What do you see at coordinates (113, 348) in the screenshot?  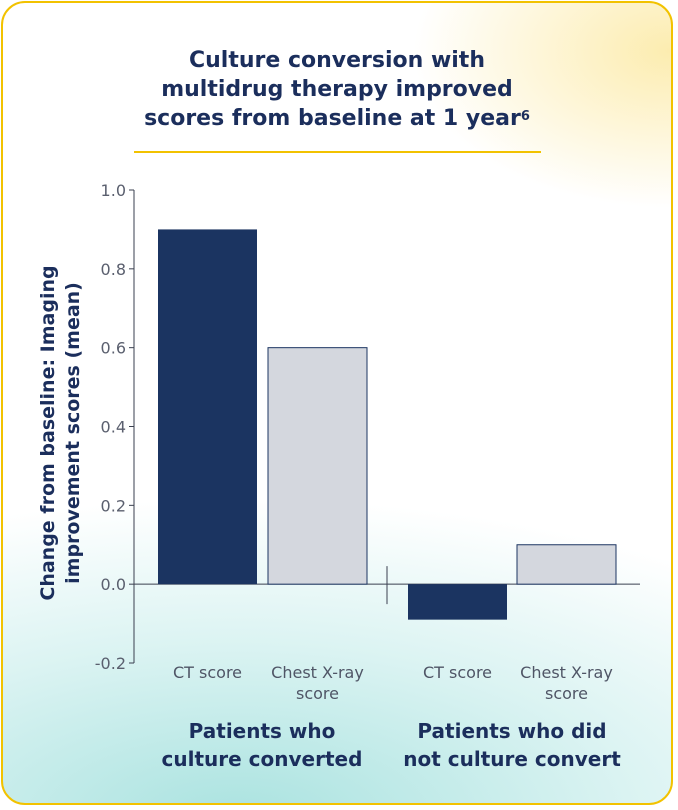 I see `y-tick-label: 0.6` at bounding box center [113, 348].